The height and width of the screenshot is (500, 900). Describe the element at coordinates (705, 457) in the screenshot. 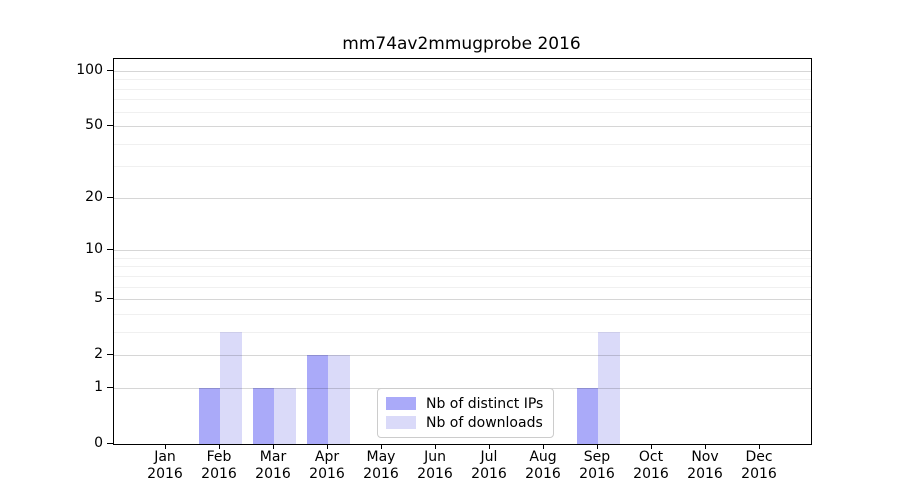

I see `x-tick-month: Nov` at that location.